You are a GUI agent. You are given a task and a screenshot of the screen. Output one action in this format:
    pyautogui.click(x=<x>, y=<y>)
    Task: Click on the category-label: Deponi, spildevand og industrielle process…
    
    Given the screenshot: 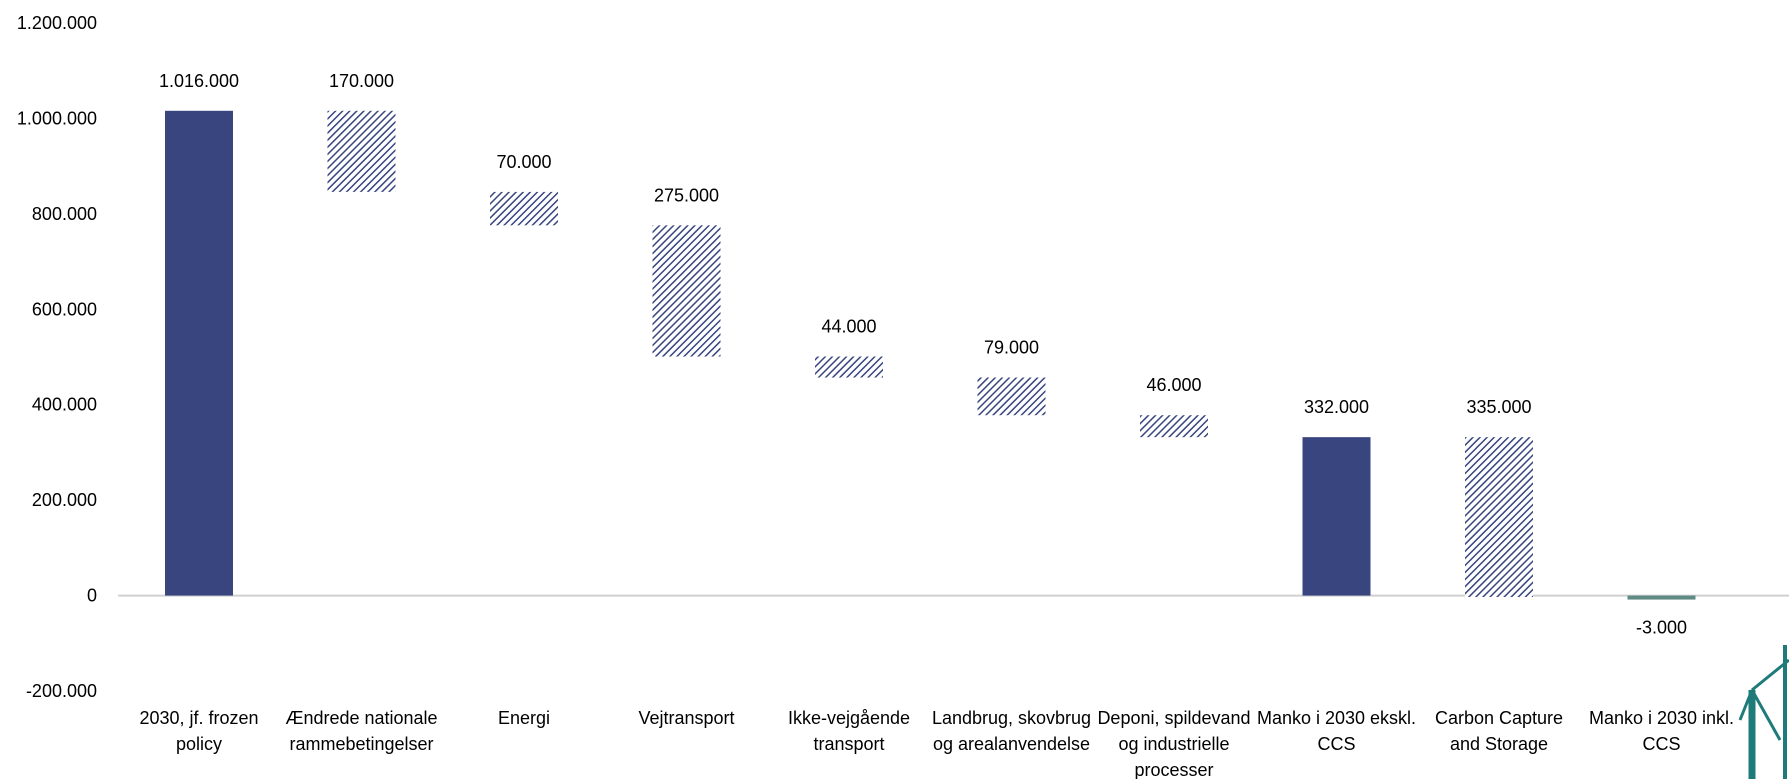 What is the action you would take?
    pyautogui.click(x=1173, y=743)
    